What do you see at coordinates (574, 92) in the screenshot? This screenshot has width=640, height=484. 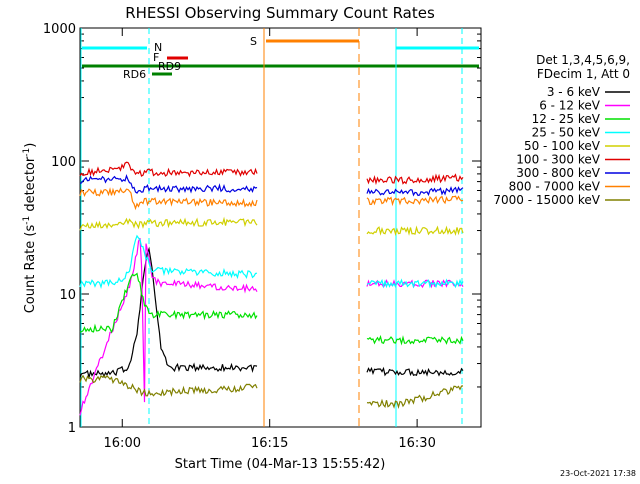 I see `legend-label: 3 - 6 keV` at bounding box center [574, 92].